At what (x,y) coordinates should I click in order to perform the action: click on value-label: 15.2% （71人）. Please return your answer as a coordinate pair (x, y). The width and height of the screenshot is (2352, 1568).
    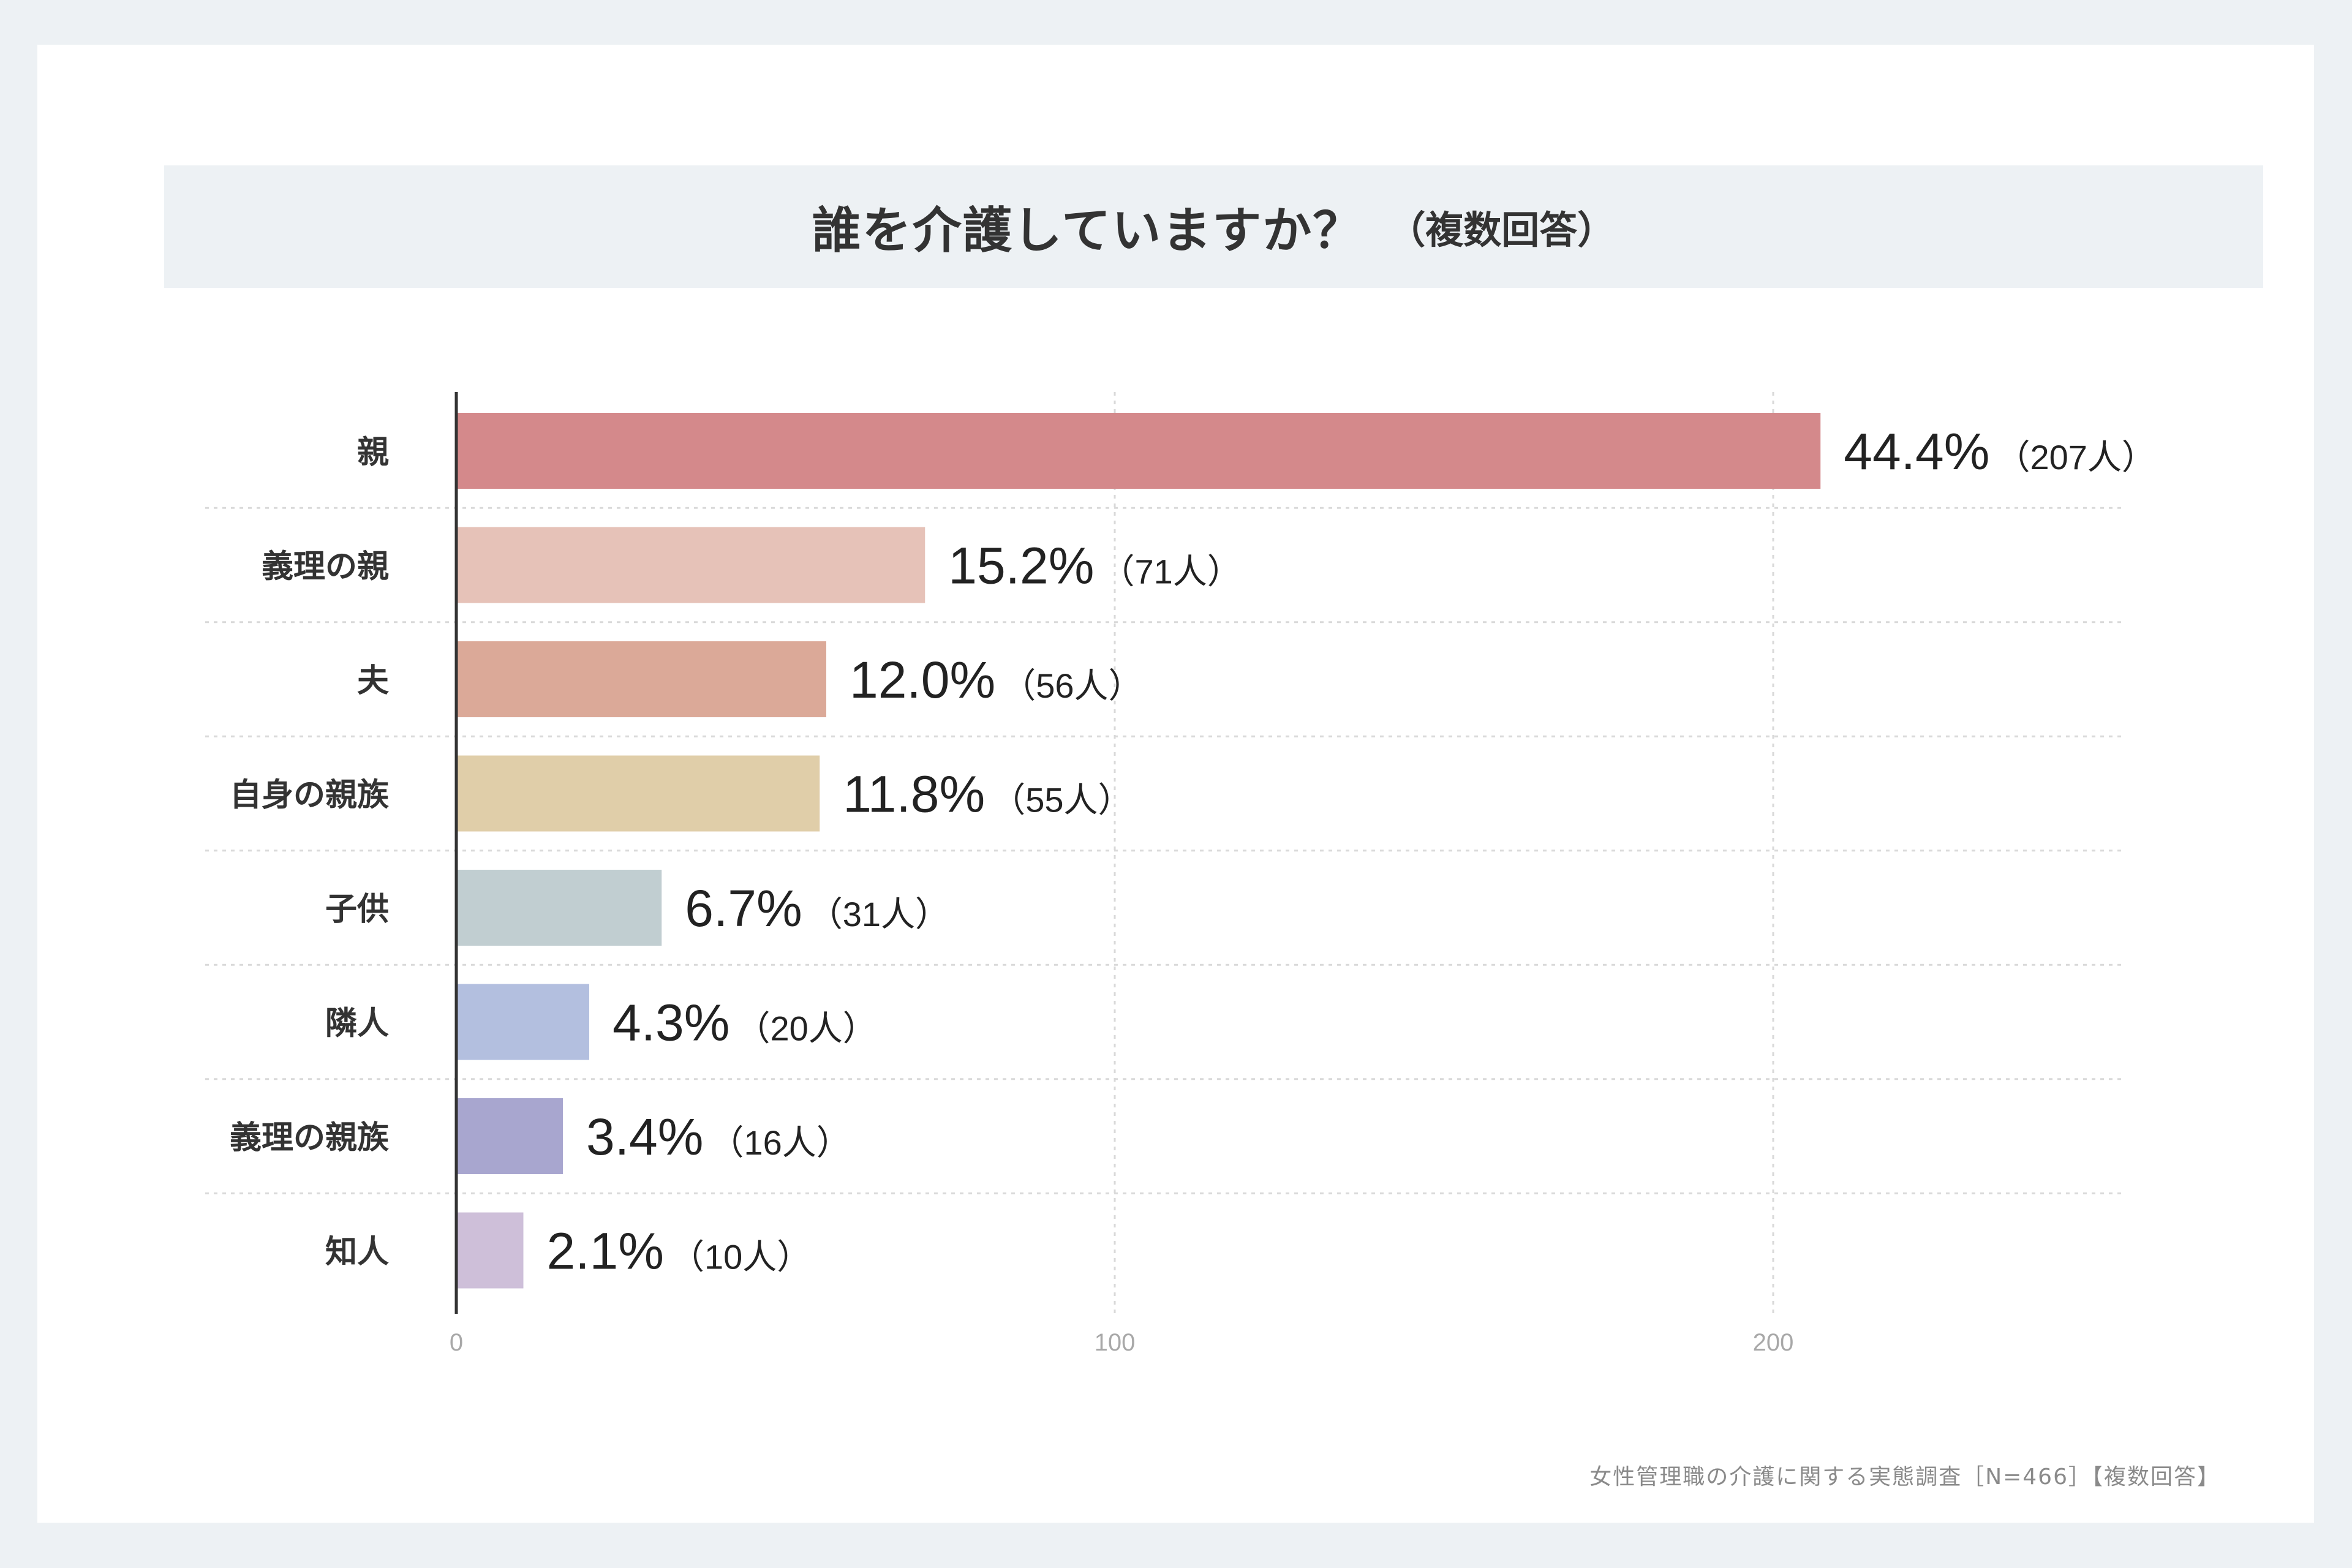
    Looking at the image, I should click on (1094, 566).